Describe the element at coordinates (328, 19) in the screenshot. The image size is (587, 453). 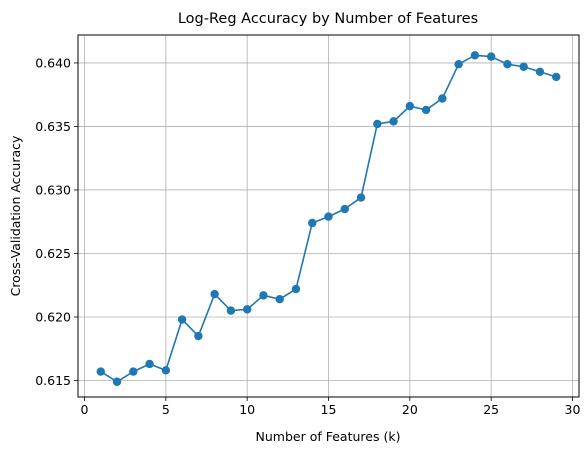
I see `chart-title: Log-Reg Accuracy by Number of Features` at that location.